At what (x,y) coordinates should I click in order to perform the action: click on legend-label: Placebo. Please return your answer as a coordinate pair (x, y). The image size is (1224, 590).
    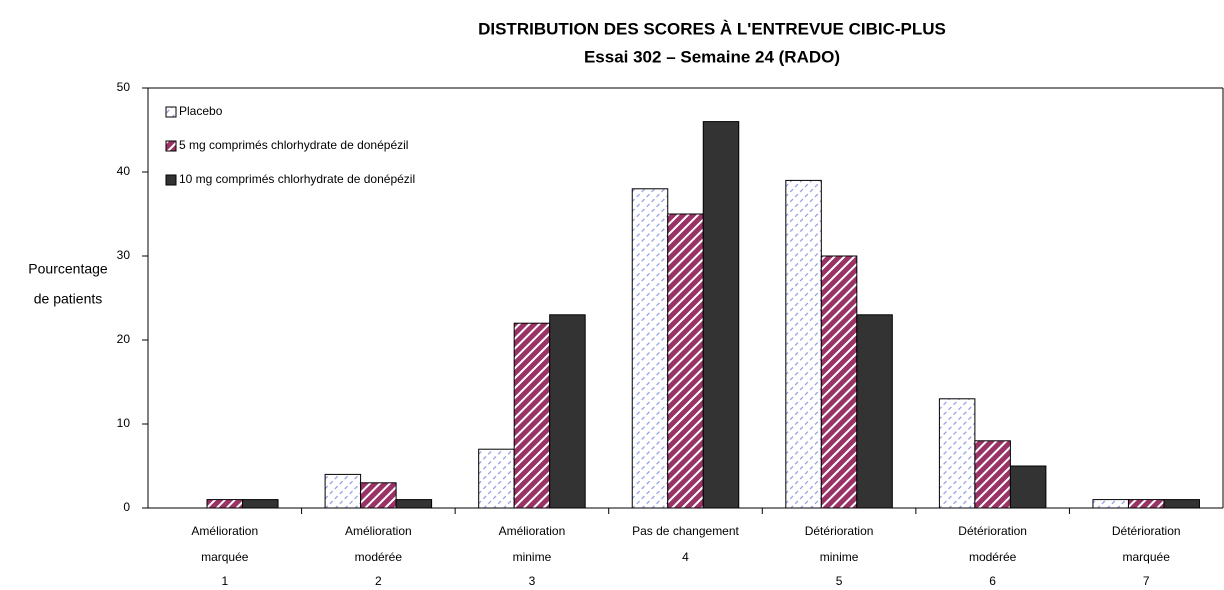
    Looking at the image, I should click on (201, 111).